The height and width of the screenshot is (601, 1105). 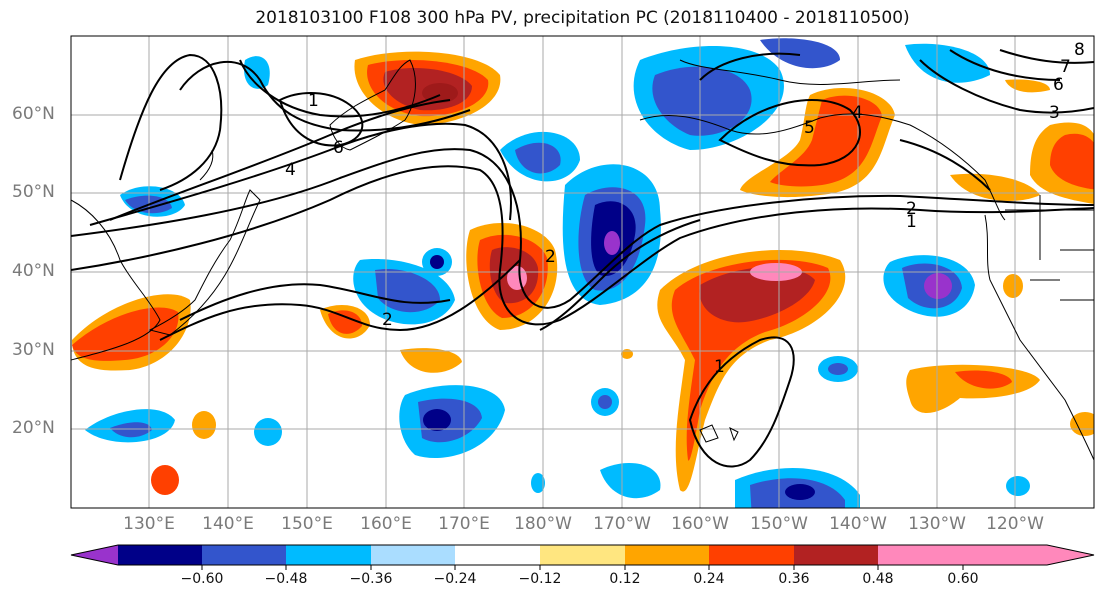 I want to click on colorbar-tick-label: −0.60, so click(x=202, y=579).